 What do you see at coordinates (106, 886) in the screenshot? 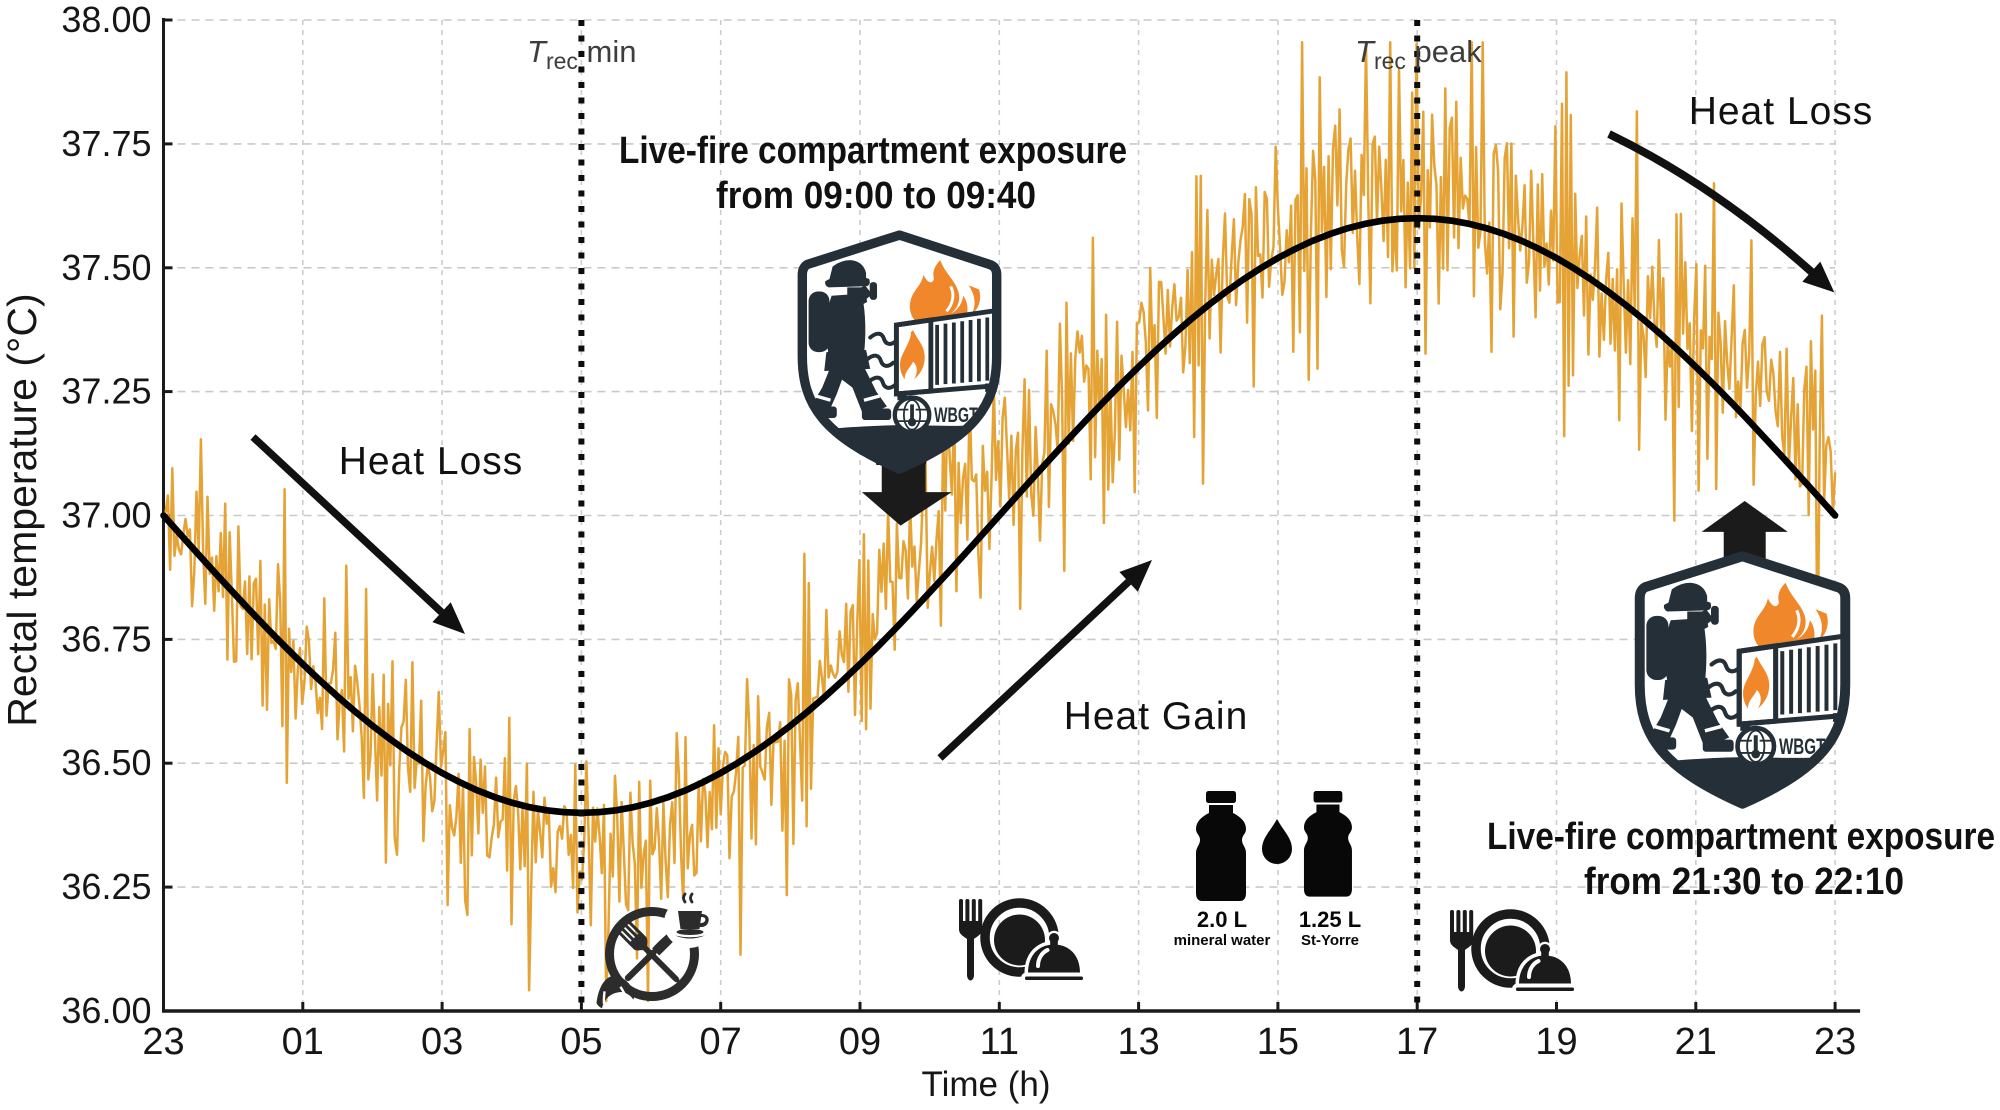
I see `svg-text: 36.25` at bounding box center [106, 886].